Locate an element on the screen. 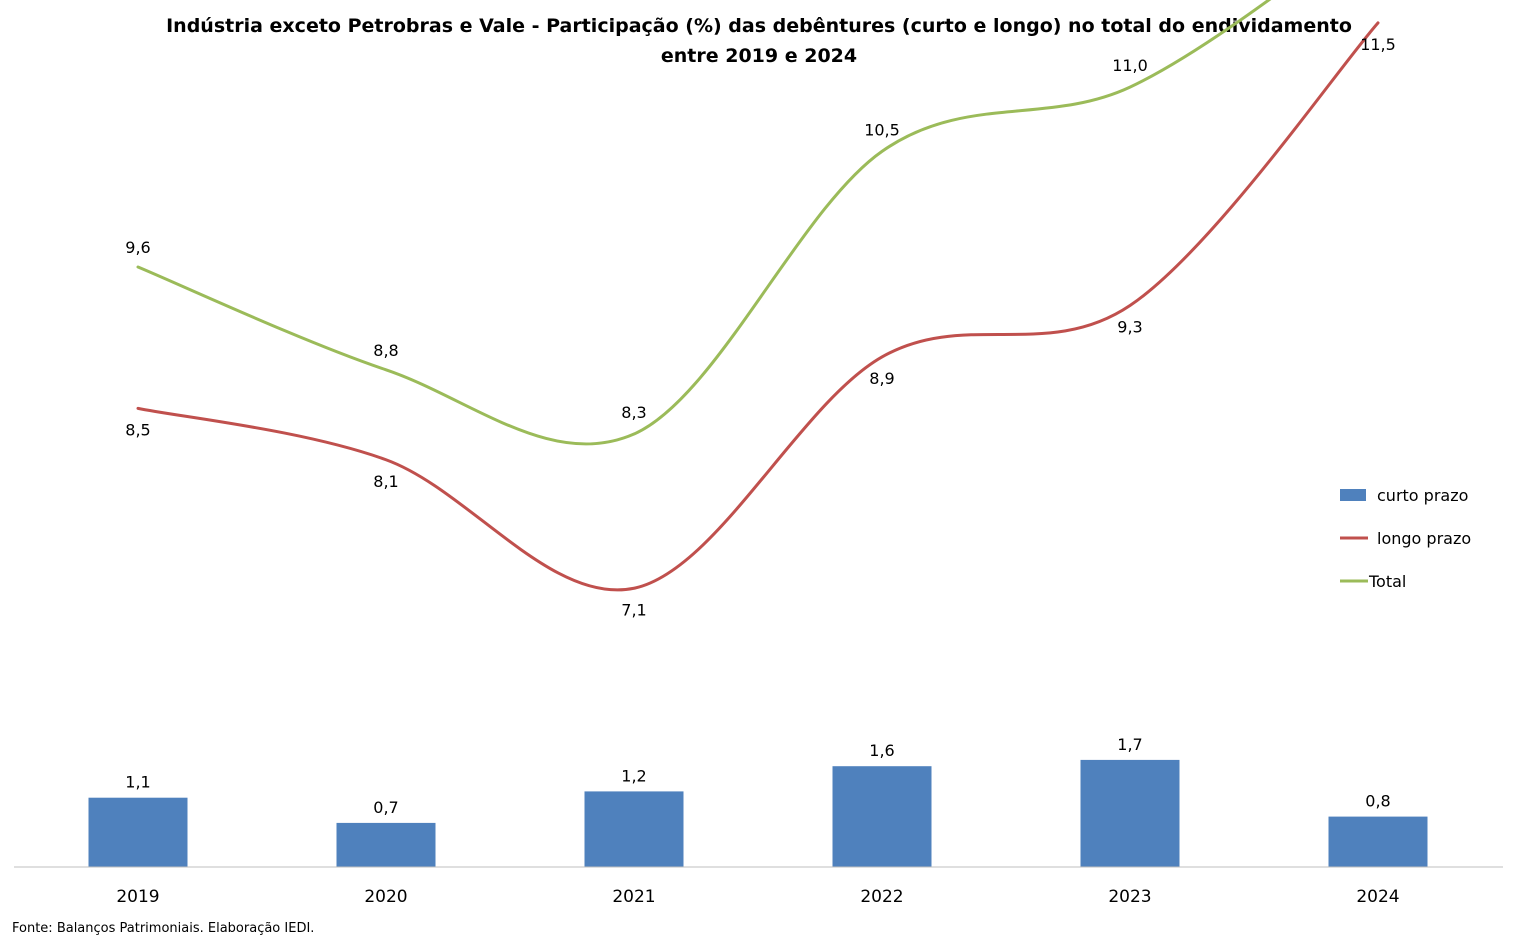 This screenshot has width=1519, height=947. legend: curto prazo longo prazo Total is located at coordinates (1405, 538).